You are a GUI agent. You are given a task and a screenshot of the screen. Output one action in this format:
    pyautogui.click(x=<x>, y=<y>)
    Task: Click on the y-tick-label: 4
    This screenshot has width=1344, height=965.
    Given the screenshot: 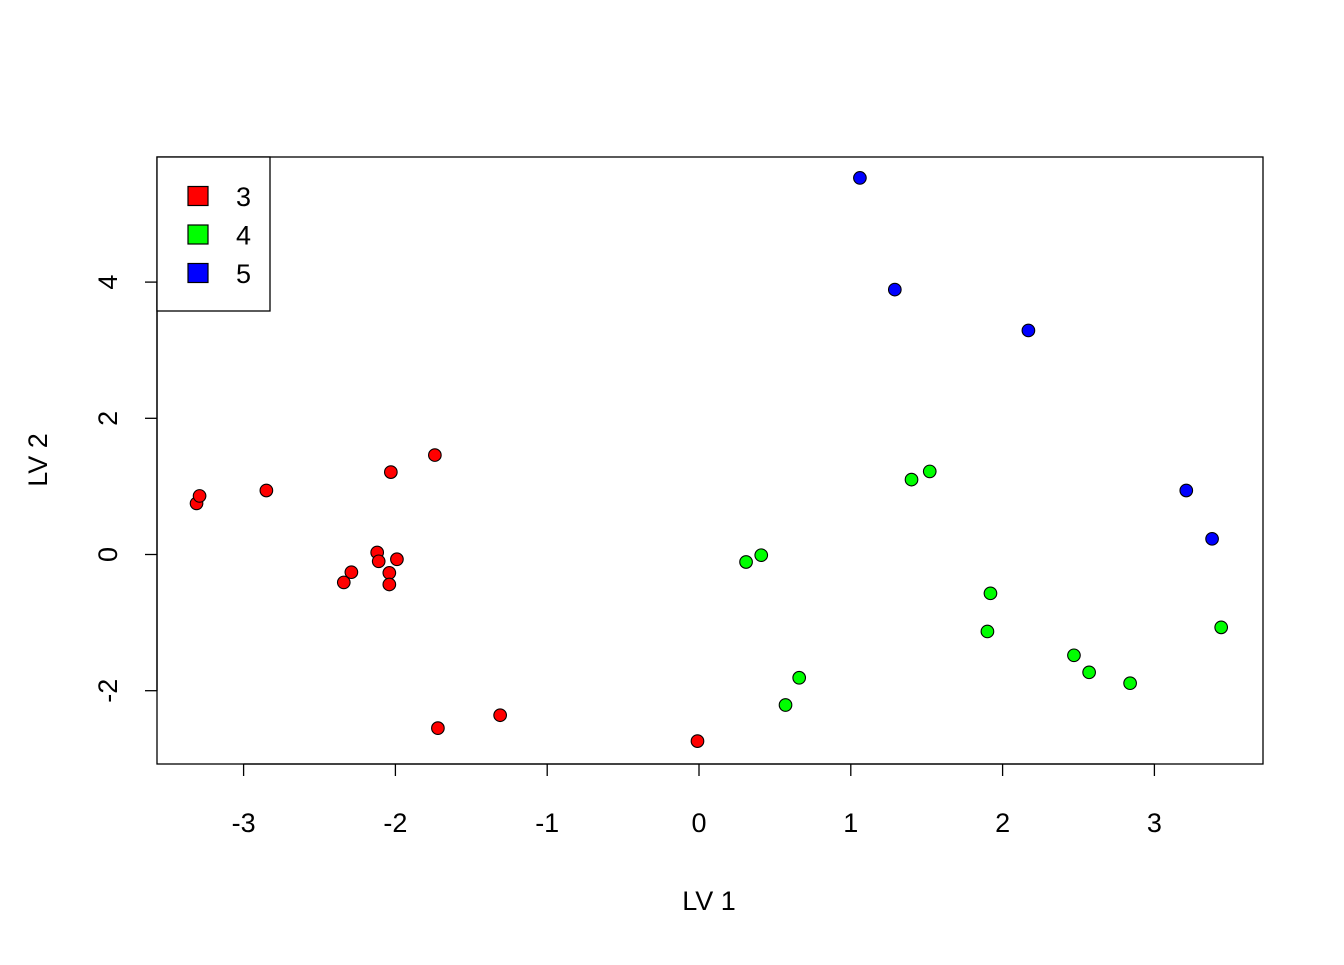 What is the action you would take?
    pyautogui.click(x=108, y=282)
    